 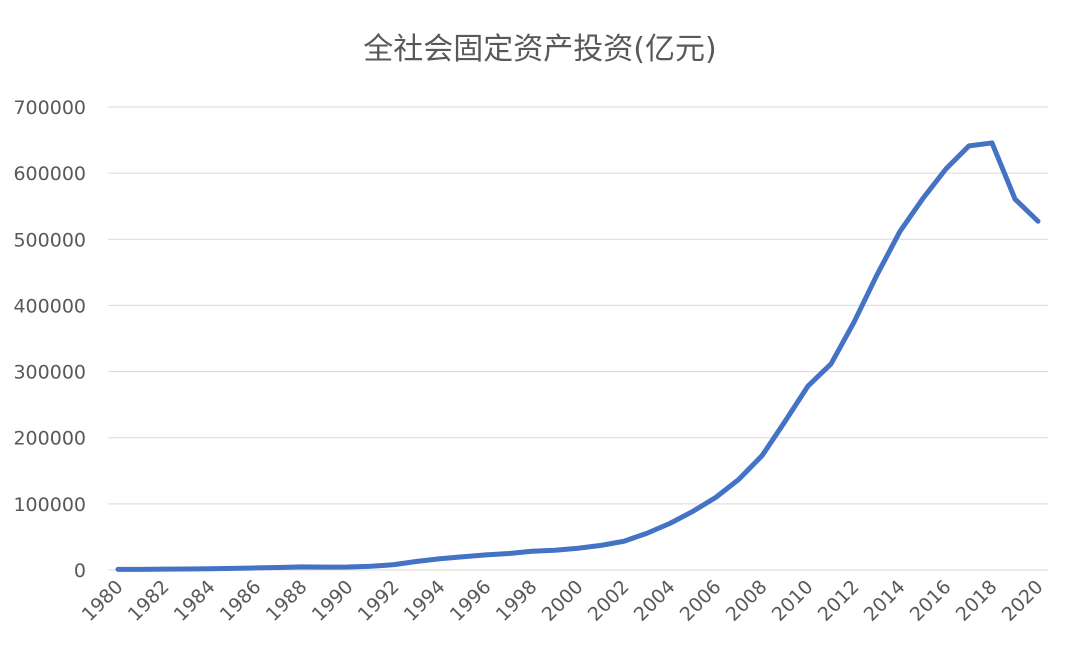 What do you see at coordinates (425, 601) in the screenshot?
I see `x-tick-label: 1994` at bounding box center [425, 601].